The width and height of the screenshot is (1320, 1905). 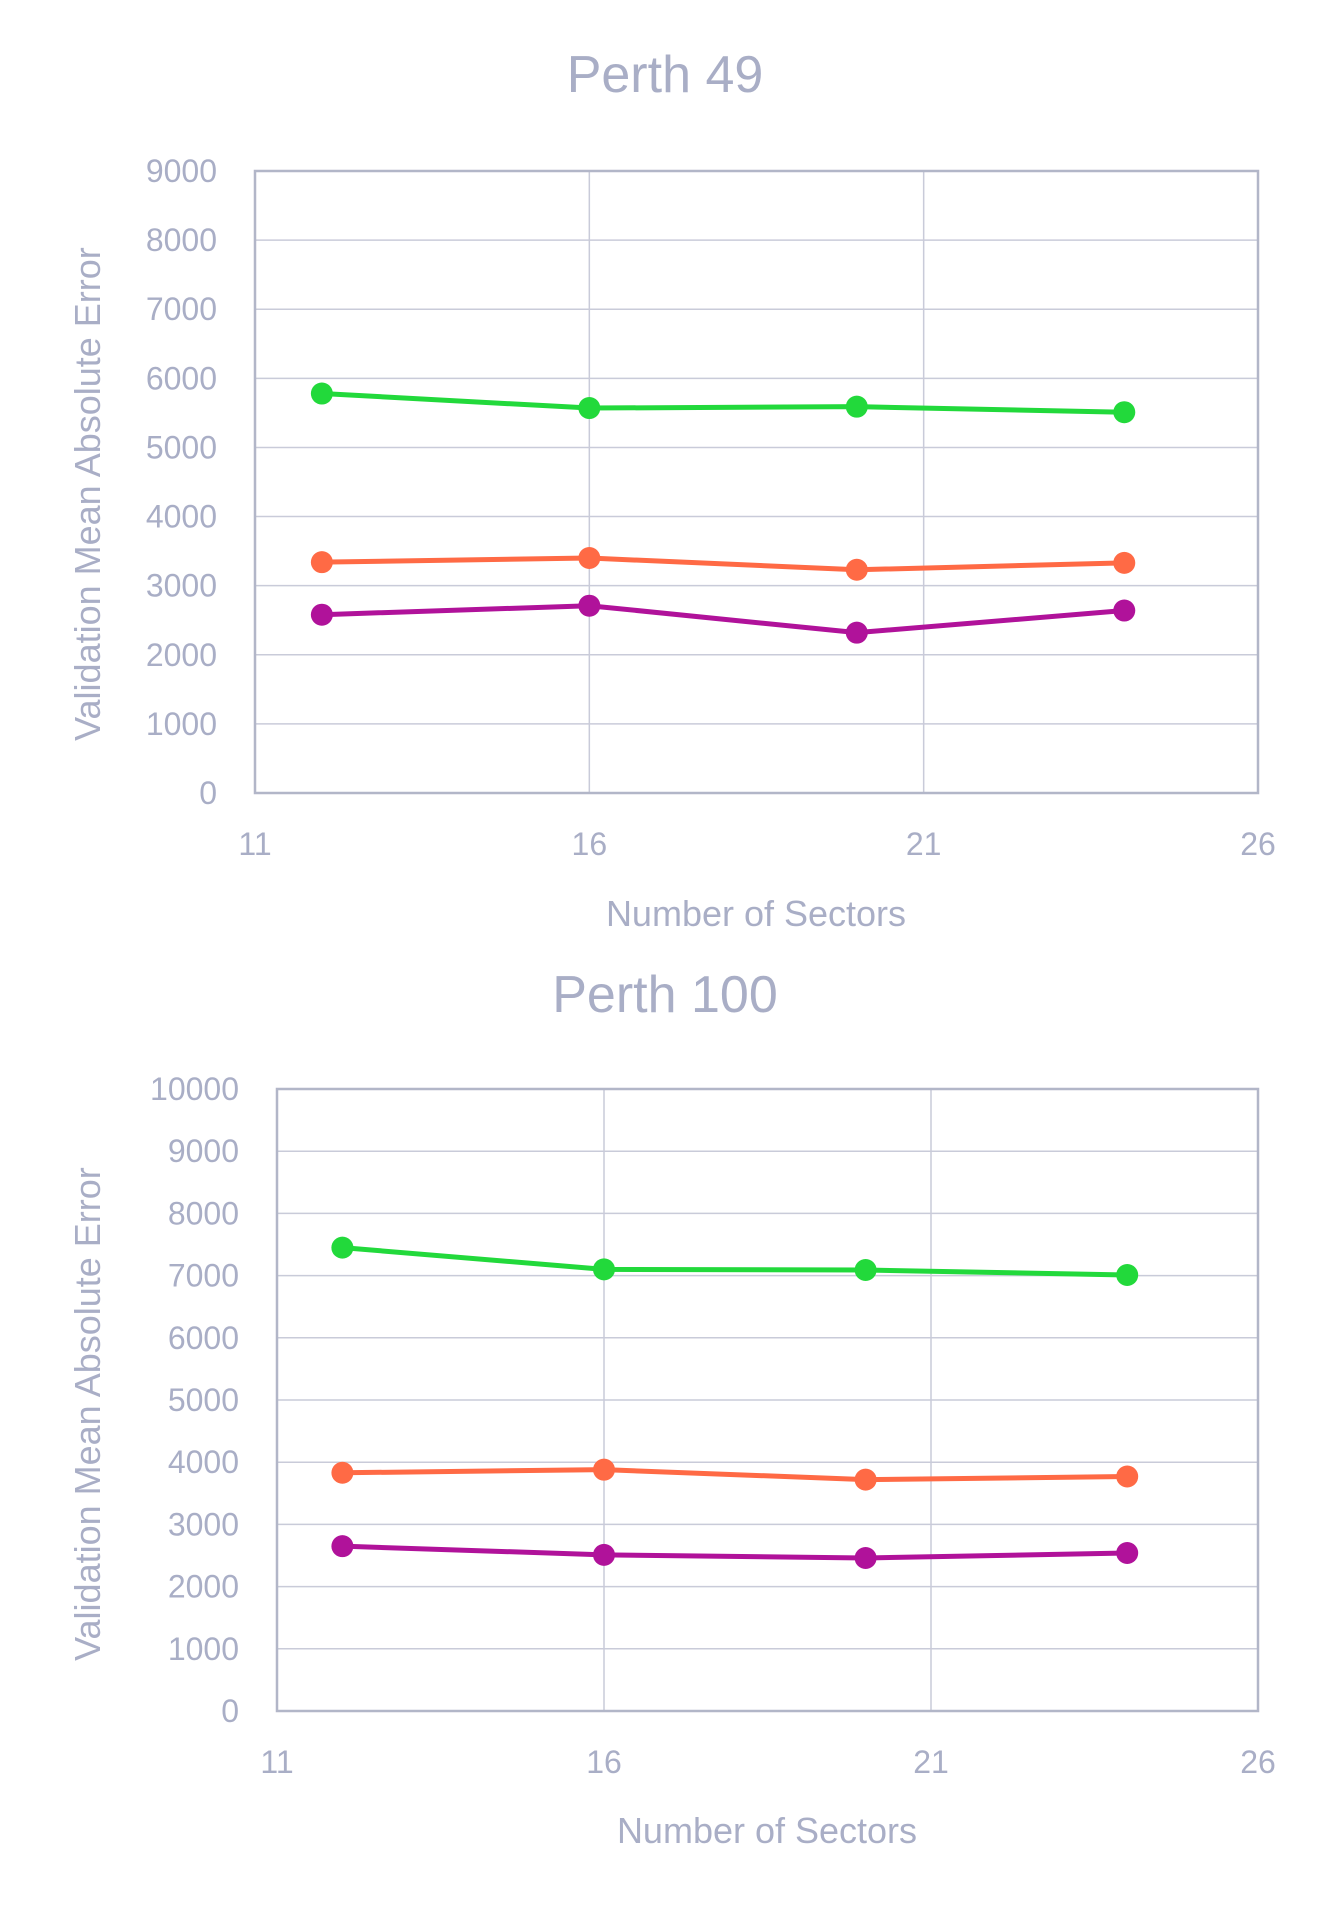 What do you see at coordinates (194, 1089) in the screenshot?
I see `y-tick-label: 10000` at bounding box center [194, 1089].